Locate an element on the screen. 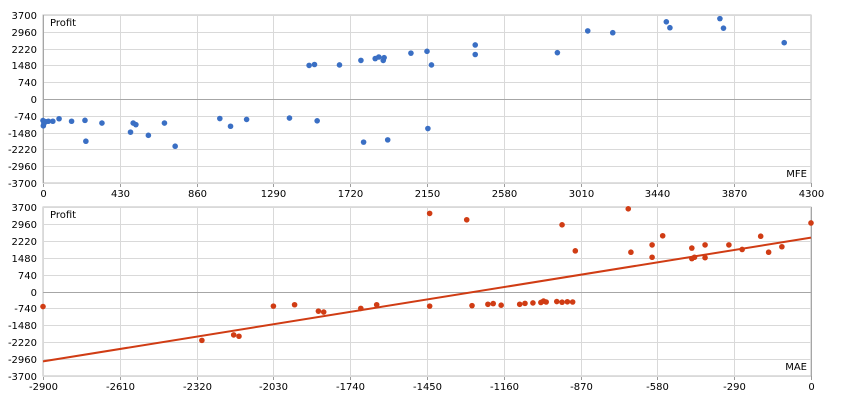  x-tick-label: -2030 is located at coordinates (273, 387).